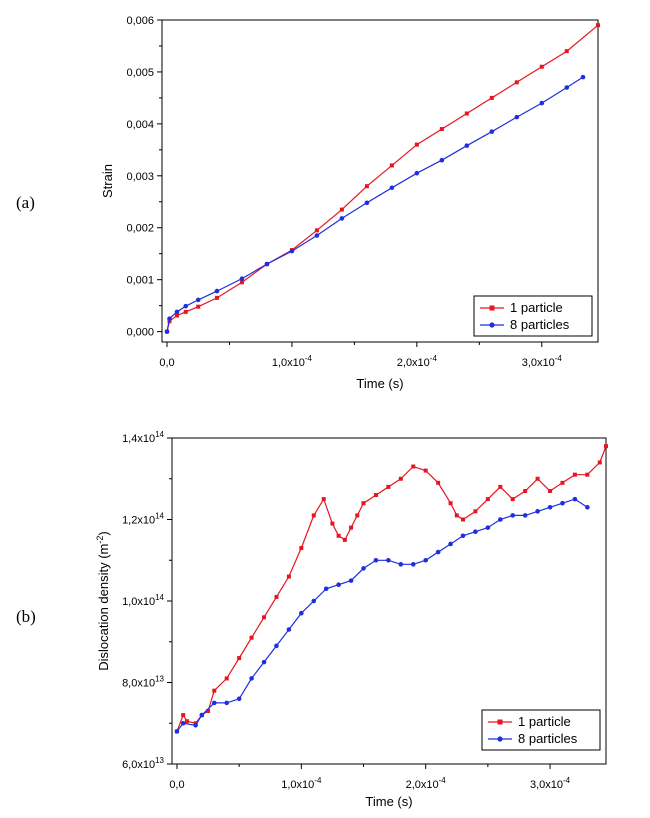 The width and height of the screenshot is (650, 818). What do you see at coordinates (176, 785) in the screenshot?
I see `x-tick-label: 0,0` at bounding box center [176, 785].